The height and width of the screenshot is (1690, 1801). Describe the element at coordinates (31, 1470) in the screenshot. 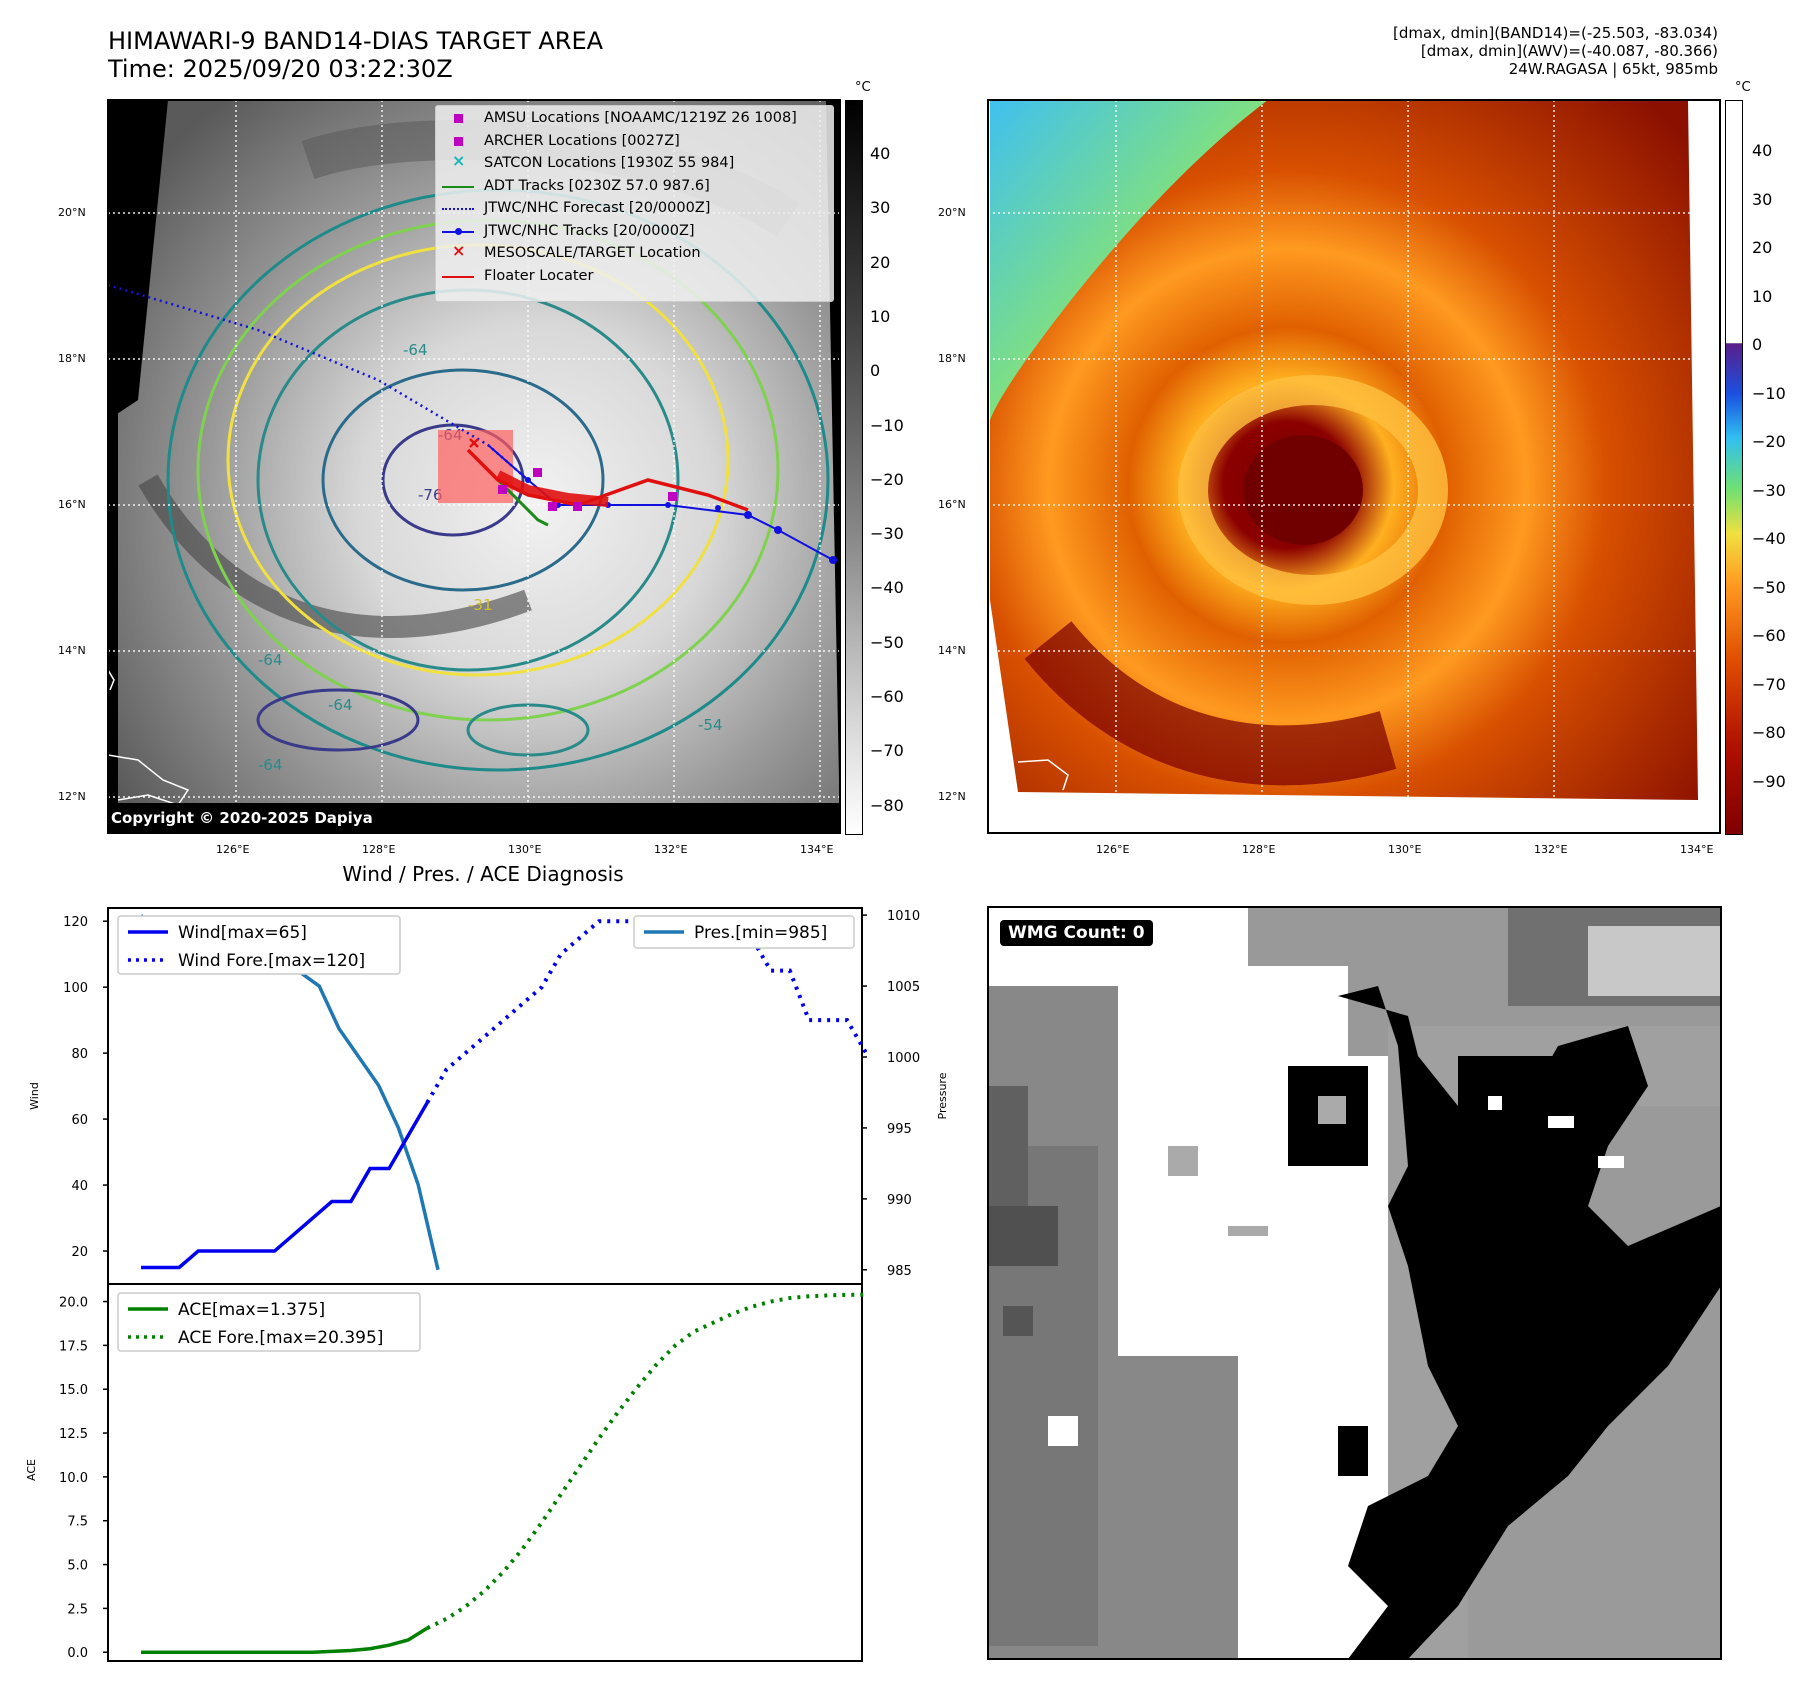

I see `ace-ylabel: ACE` at that location.